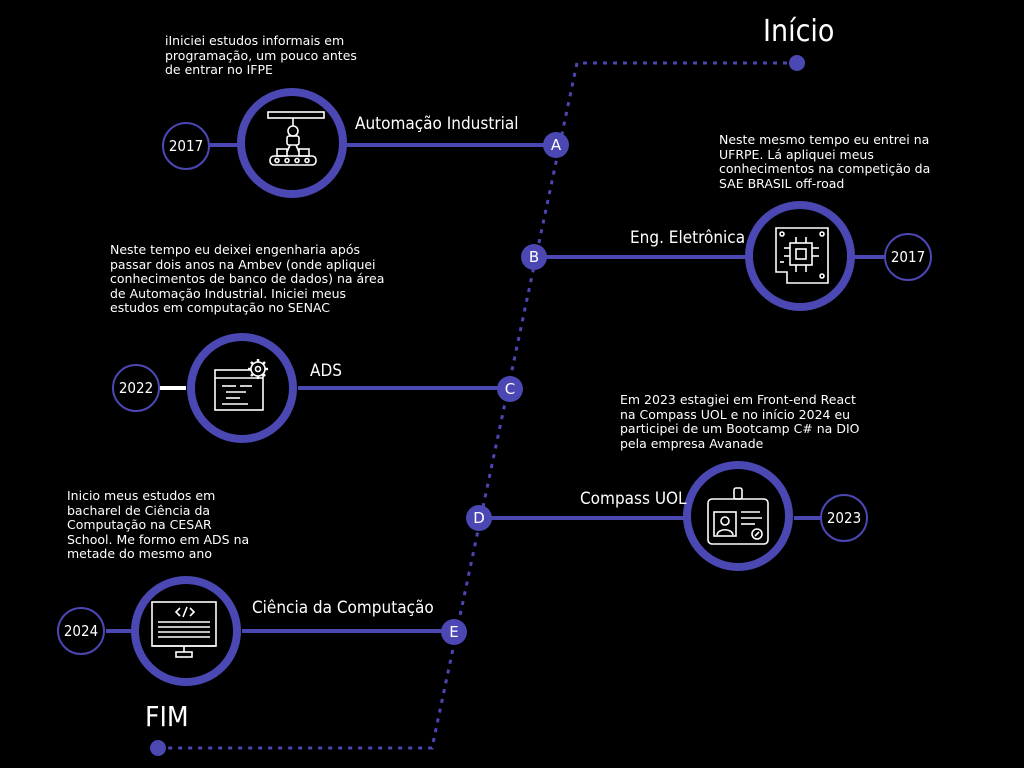  Describe the element at coordinates (454, 632) in the screenshot. I see `milestone-e-marker: E` at that location.